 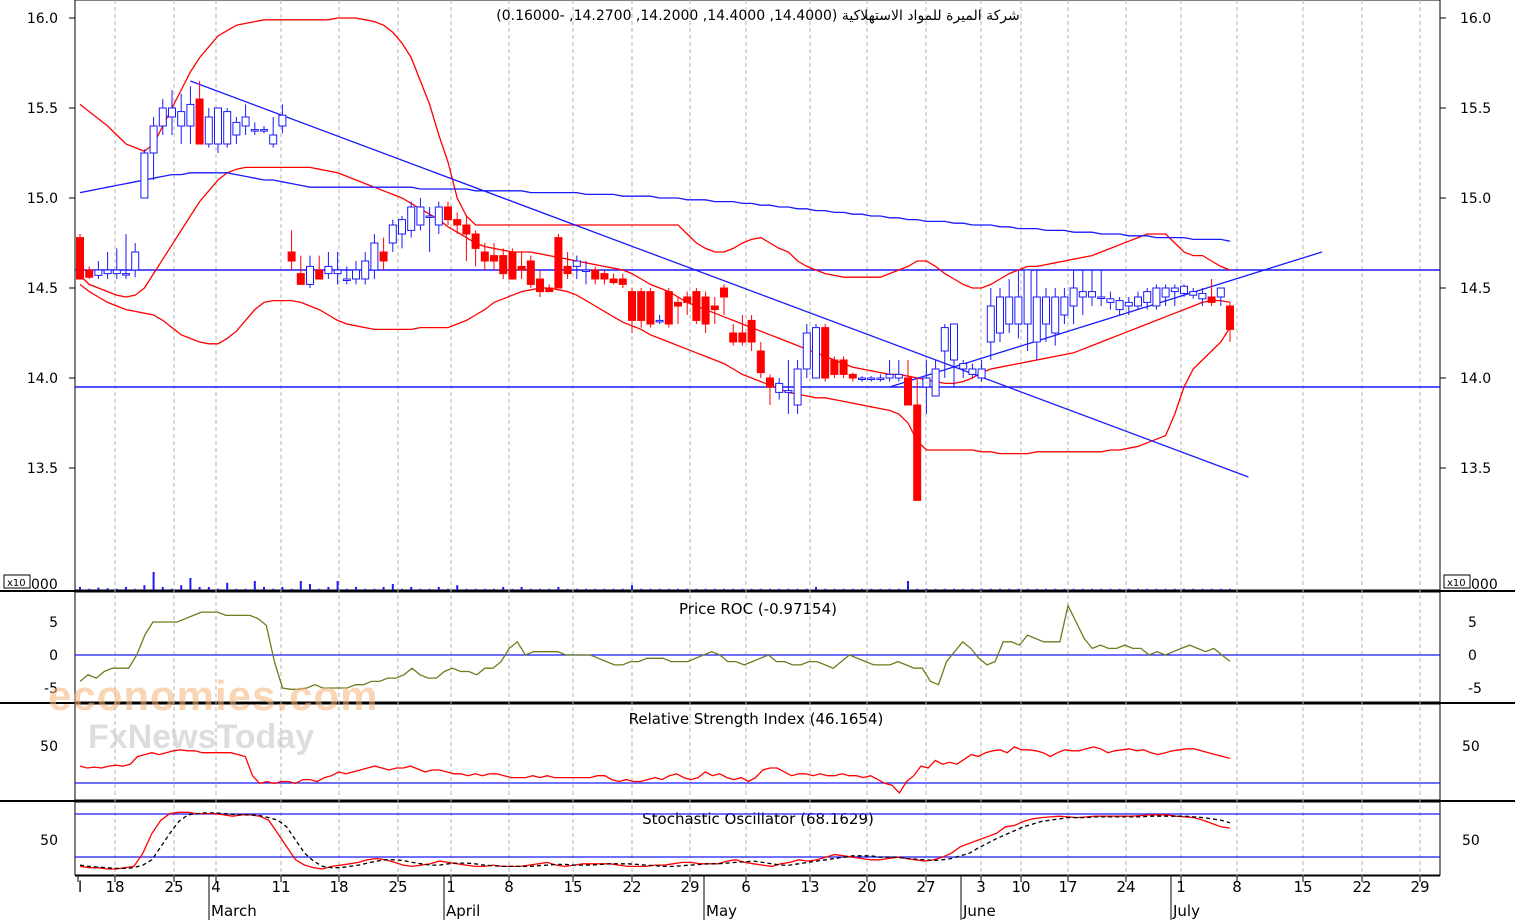 I want to click on month-label: July, so click(x=1186, y=911).